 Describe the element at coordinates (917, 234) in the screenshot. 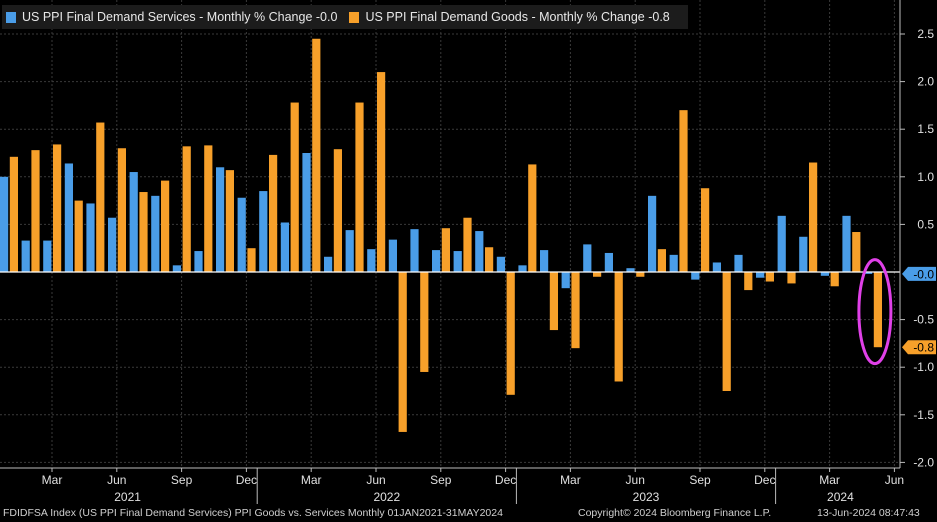

I see `y-axis: 2.5 2.0 1.5 1.0 0.5 -0.5 -1.0 -1.5 -2.0 -0.0 -0.8` at that location.